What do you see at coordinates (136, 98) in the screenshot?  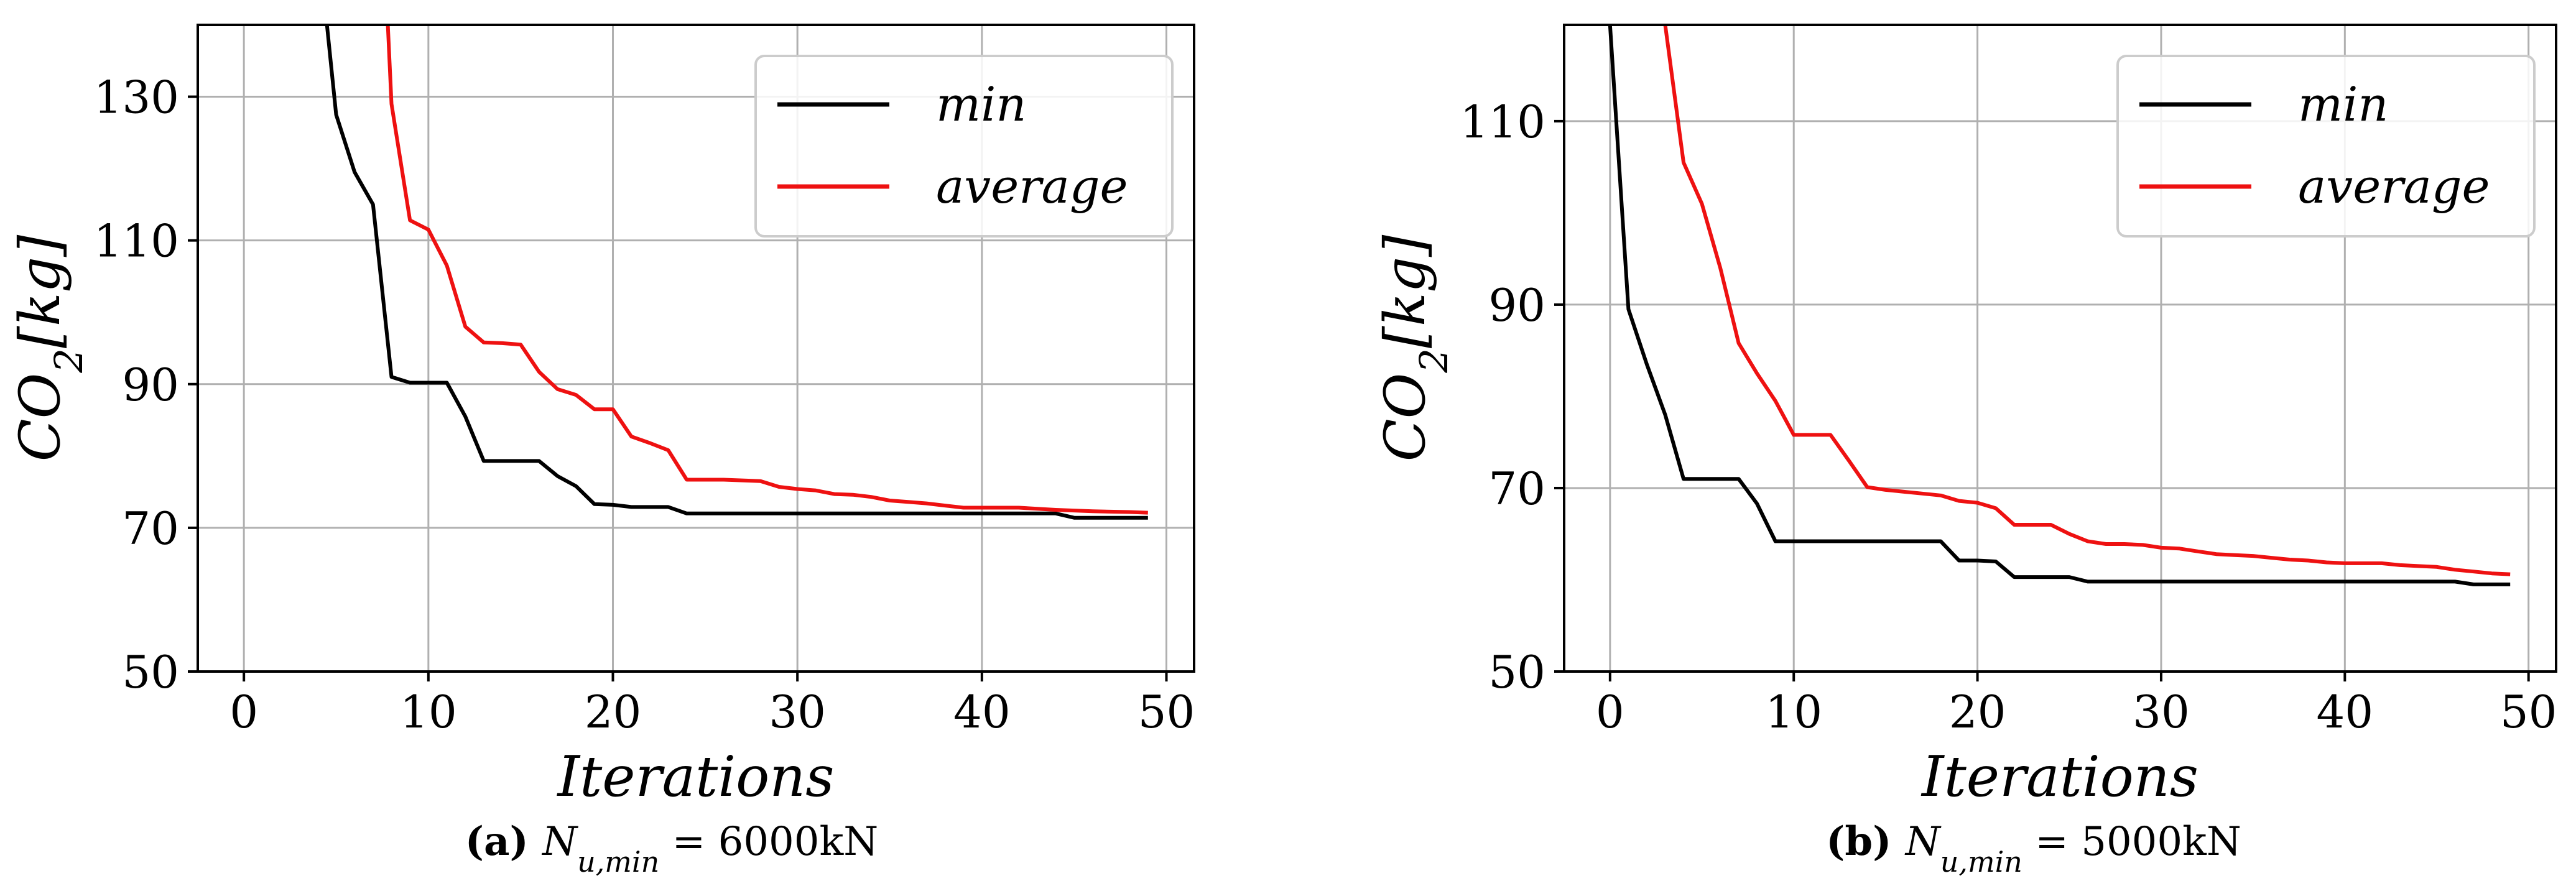 I see `y-tick-label: 130` at bounding box center [136, 98].